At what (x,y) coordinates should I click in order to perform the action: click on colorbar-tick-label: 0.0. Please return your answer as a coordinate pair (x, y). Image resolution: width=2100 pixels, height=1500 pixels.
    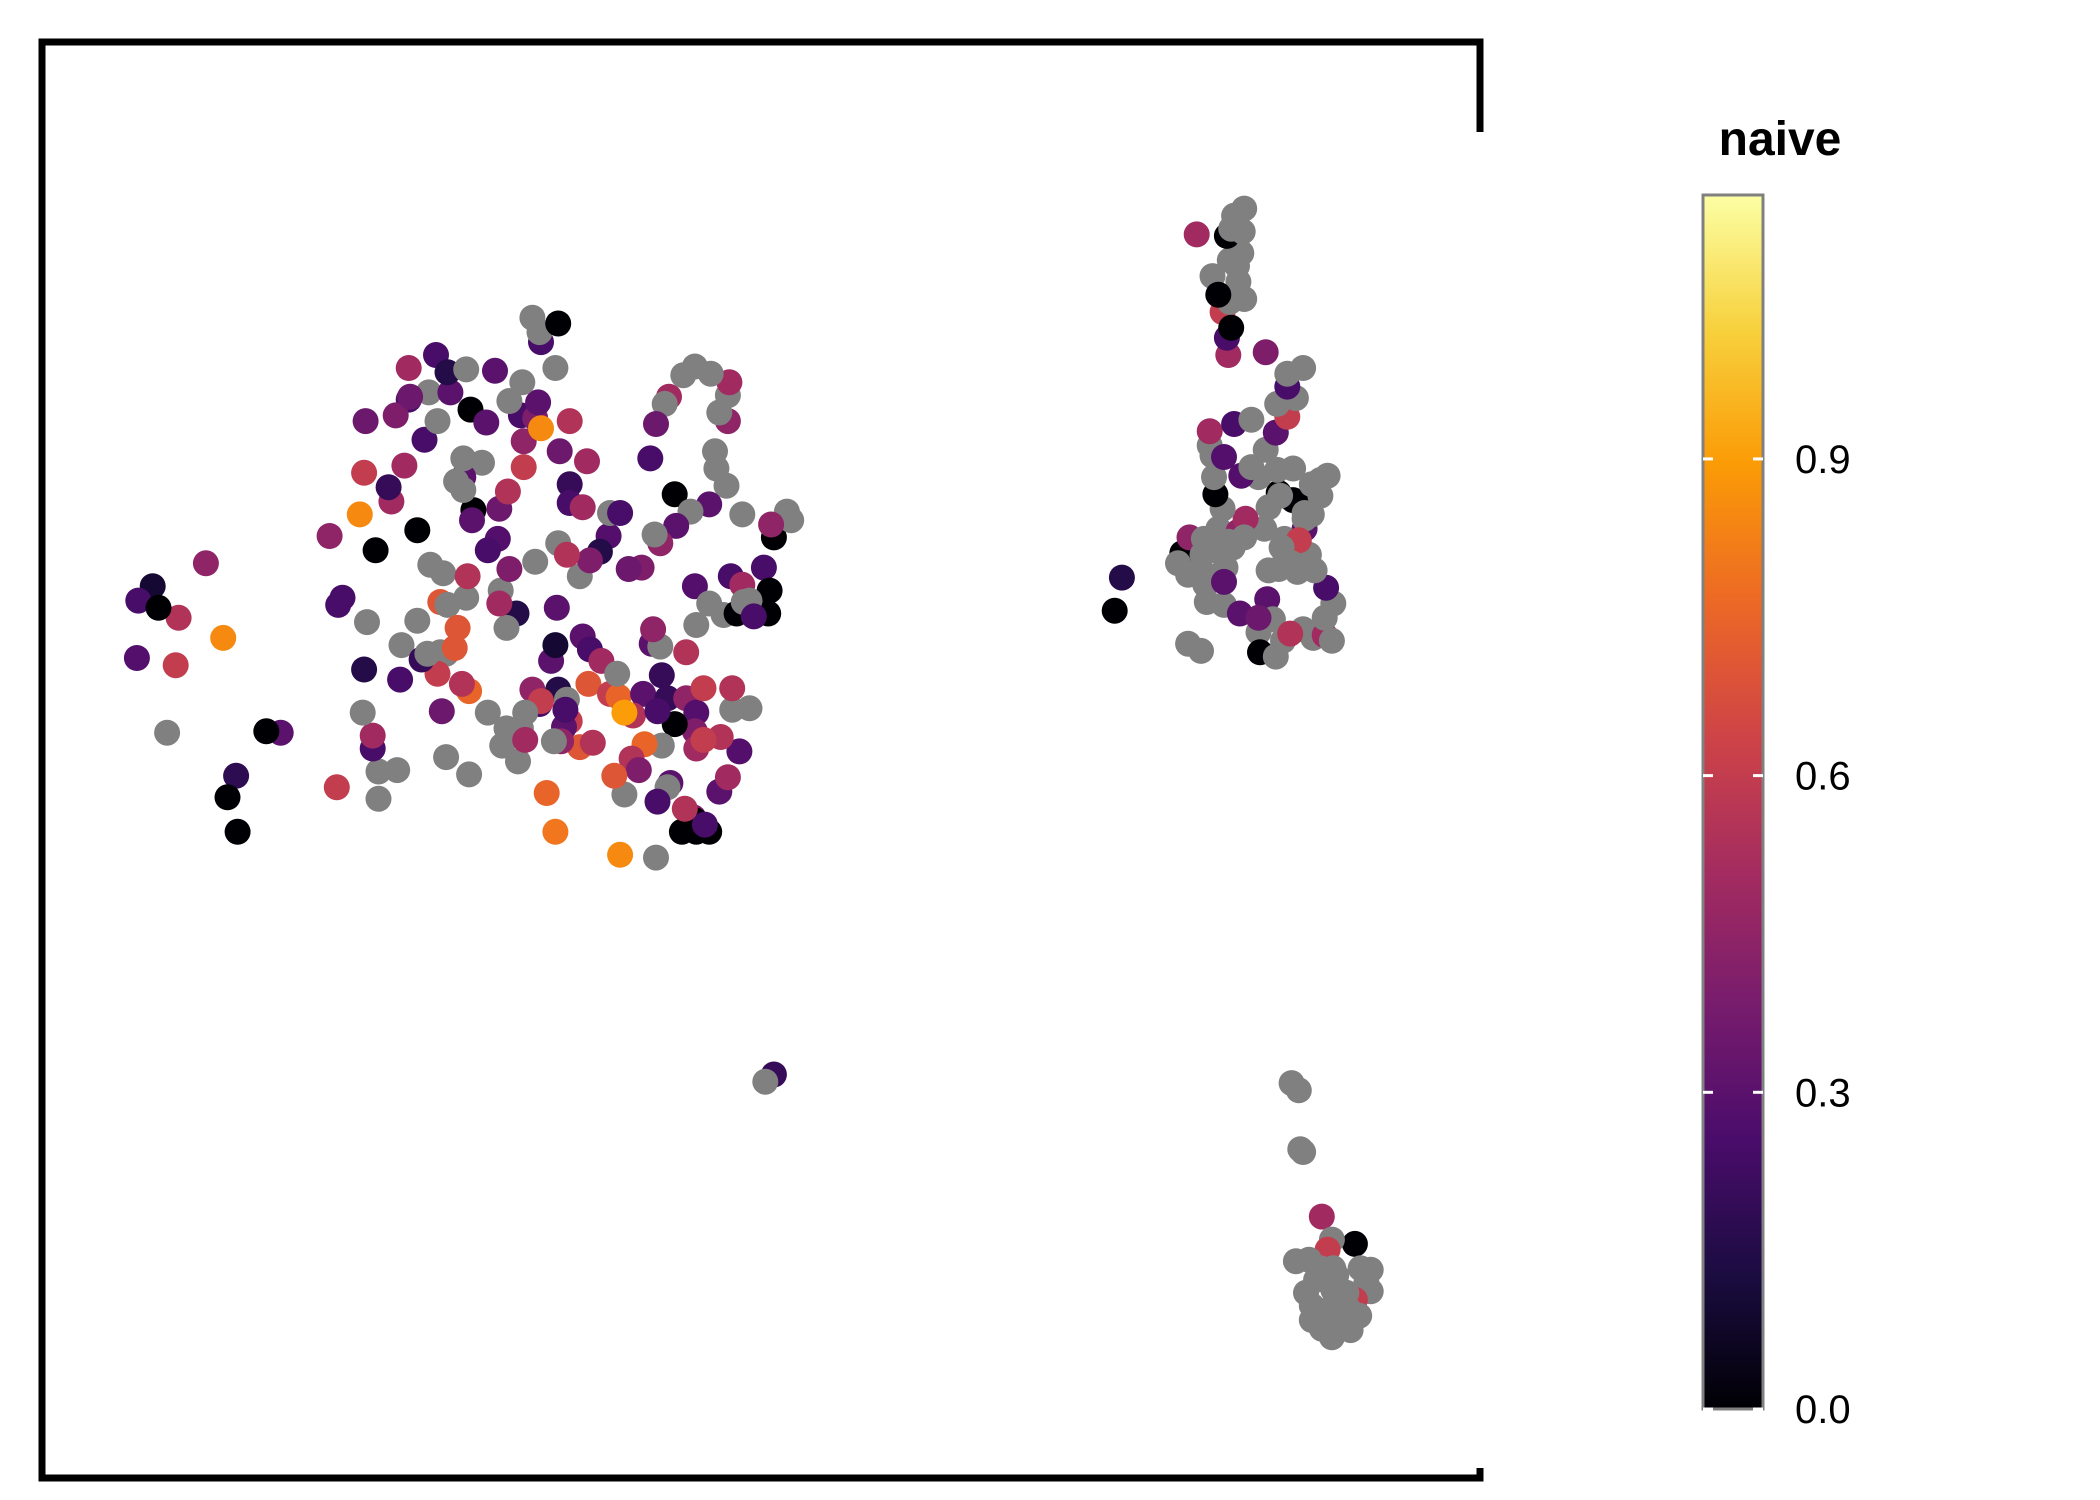
    Looking at the image, I should click on (1823, 1410).